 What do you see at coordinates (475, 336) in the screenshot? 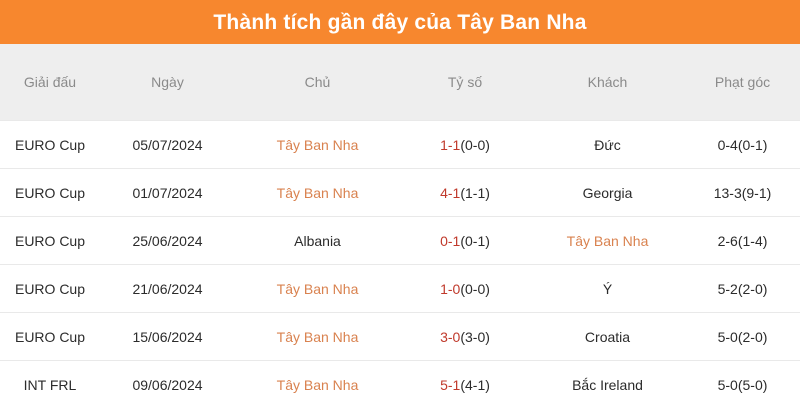
I see `score-halftime: (3-0)` at bounding box center [475, 336].